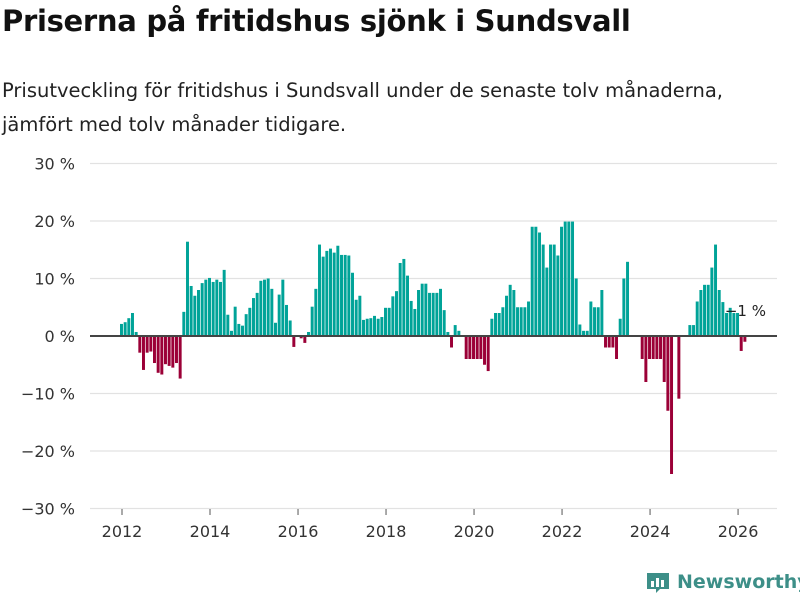 This screenshot has height=600, width=800. Describe the element at coordinates (54, 221) in the screenshot. I see `y-tick-label: 20 %` at that location.